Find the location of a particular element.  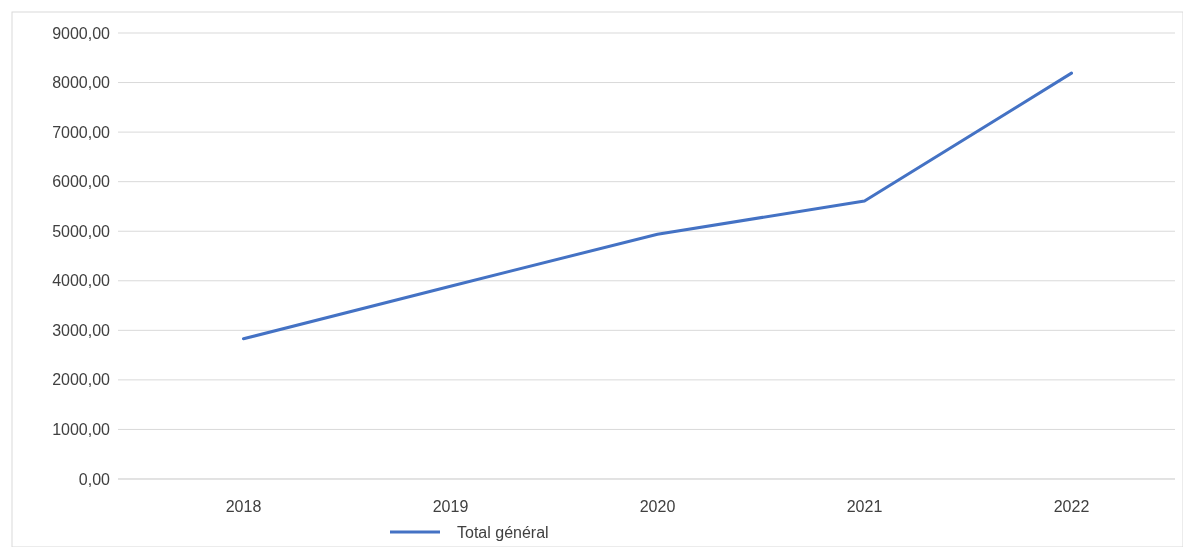

y-tick-label: 2000,00 is located at coordinates (81, 380).